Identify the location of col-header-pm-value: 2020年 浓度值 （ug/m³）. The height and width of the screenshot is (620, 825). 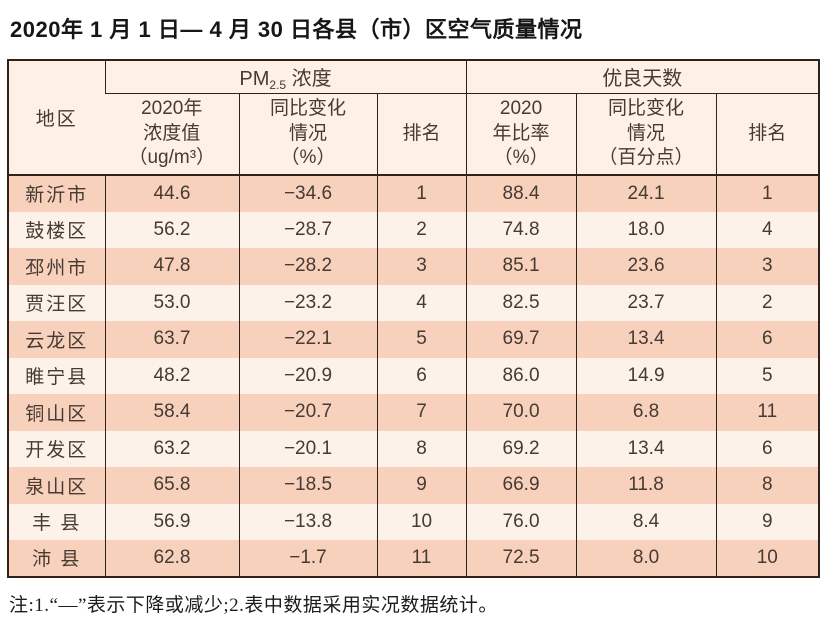
(172, 134).